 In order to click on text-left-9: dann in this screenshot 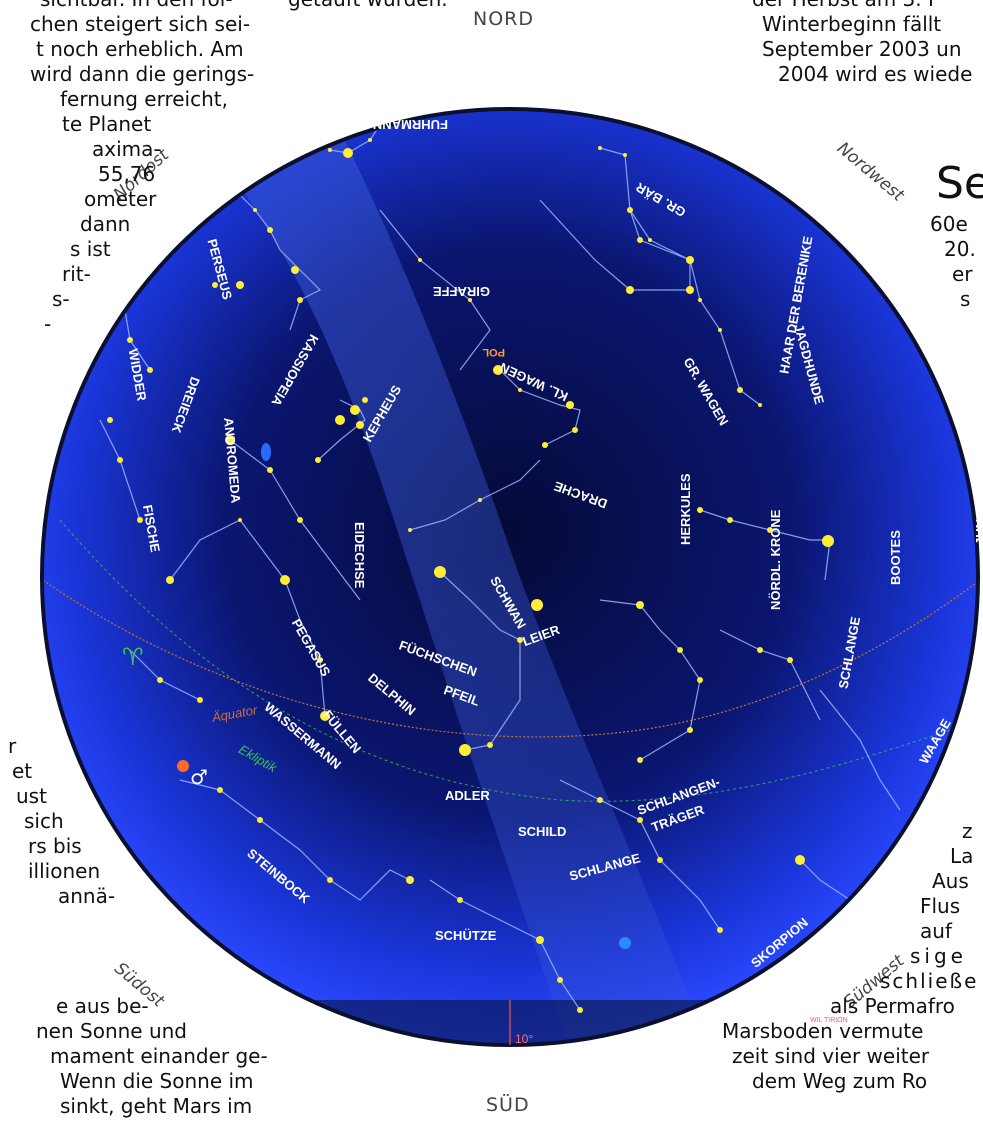, I will do `click(105, 224)`.